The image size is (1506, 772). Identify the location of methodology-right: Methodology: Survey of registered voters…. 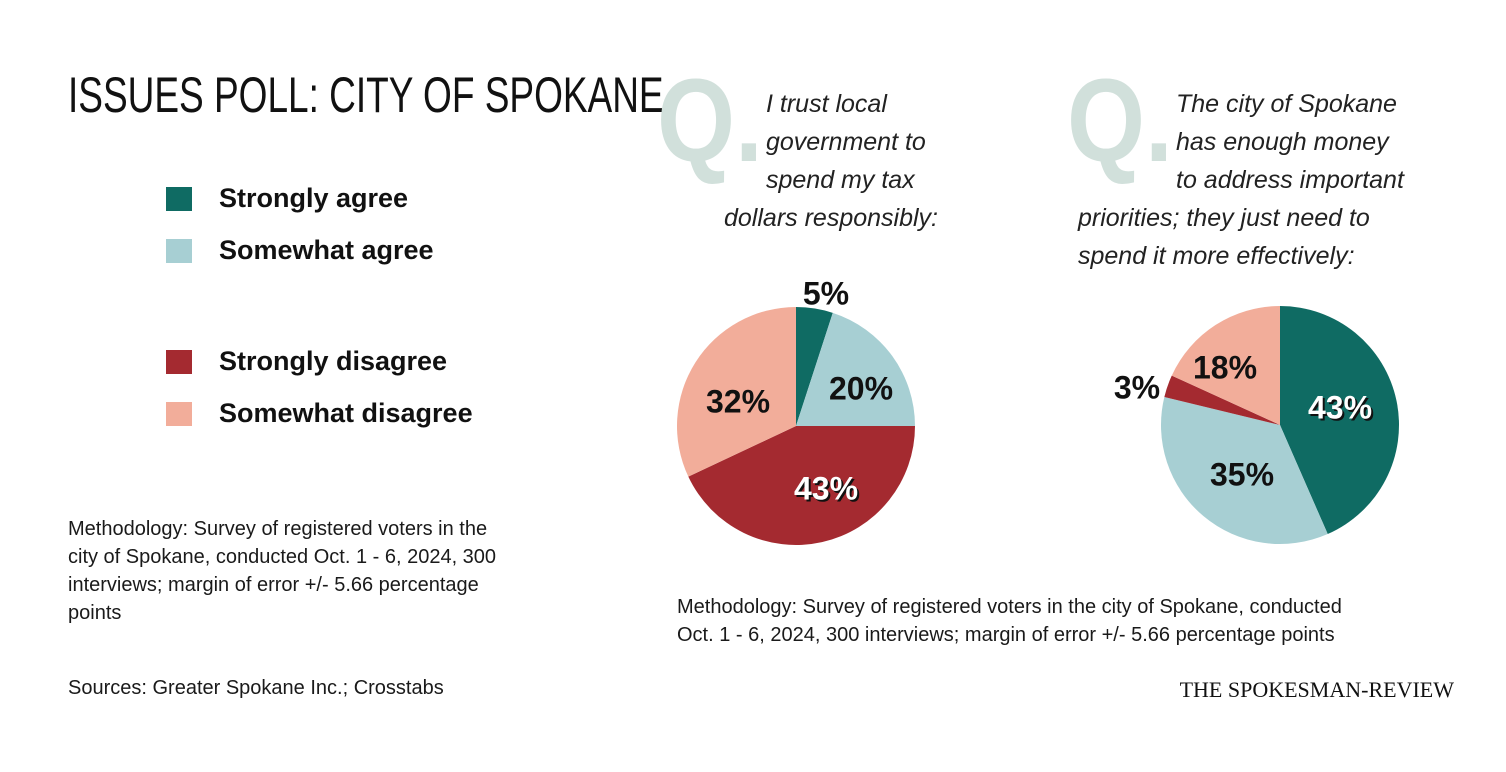
(1009, 621).